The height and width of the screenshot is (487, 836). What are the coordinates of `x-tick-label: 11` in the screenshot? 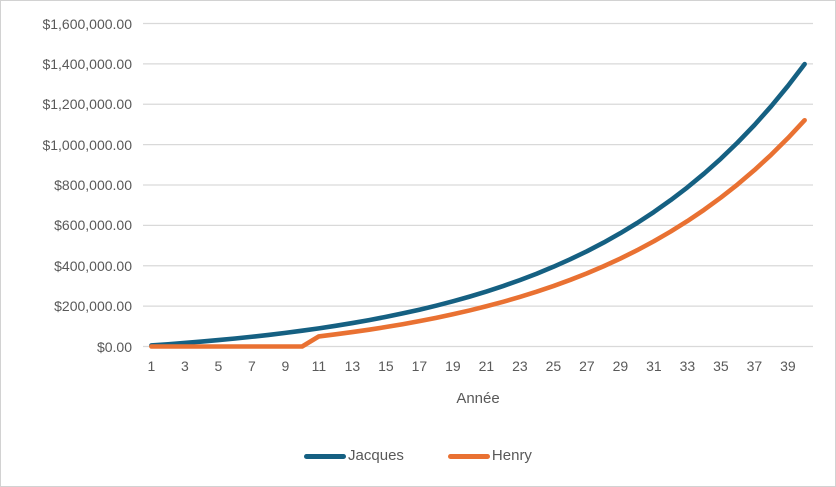 It's located at (319, 366).